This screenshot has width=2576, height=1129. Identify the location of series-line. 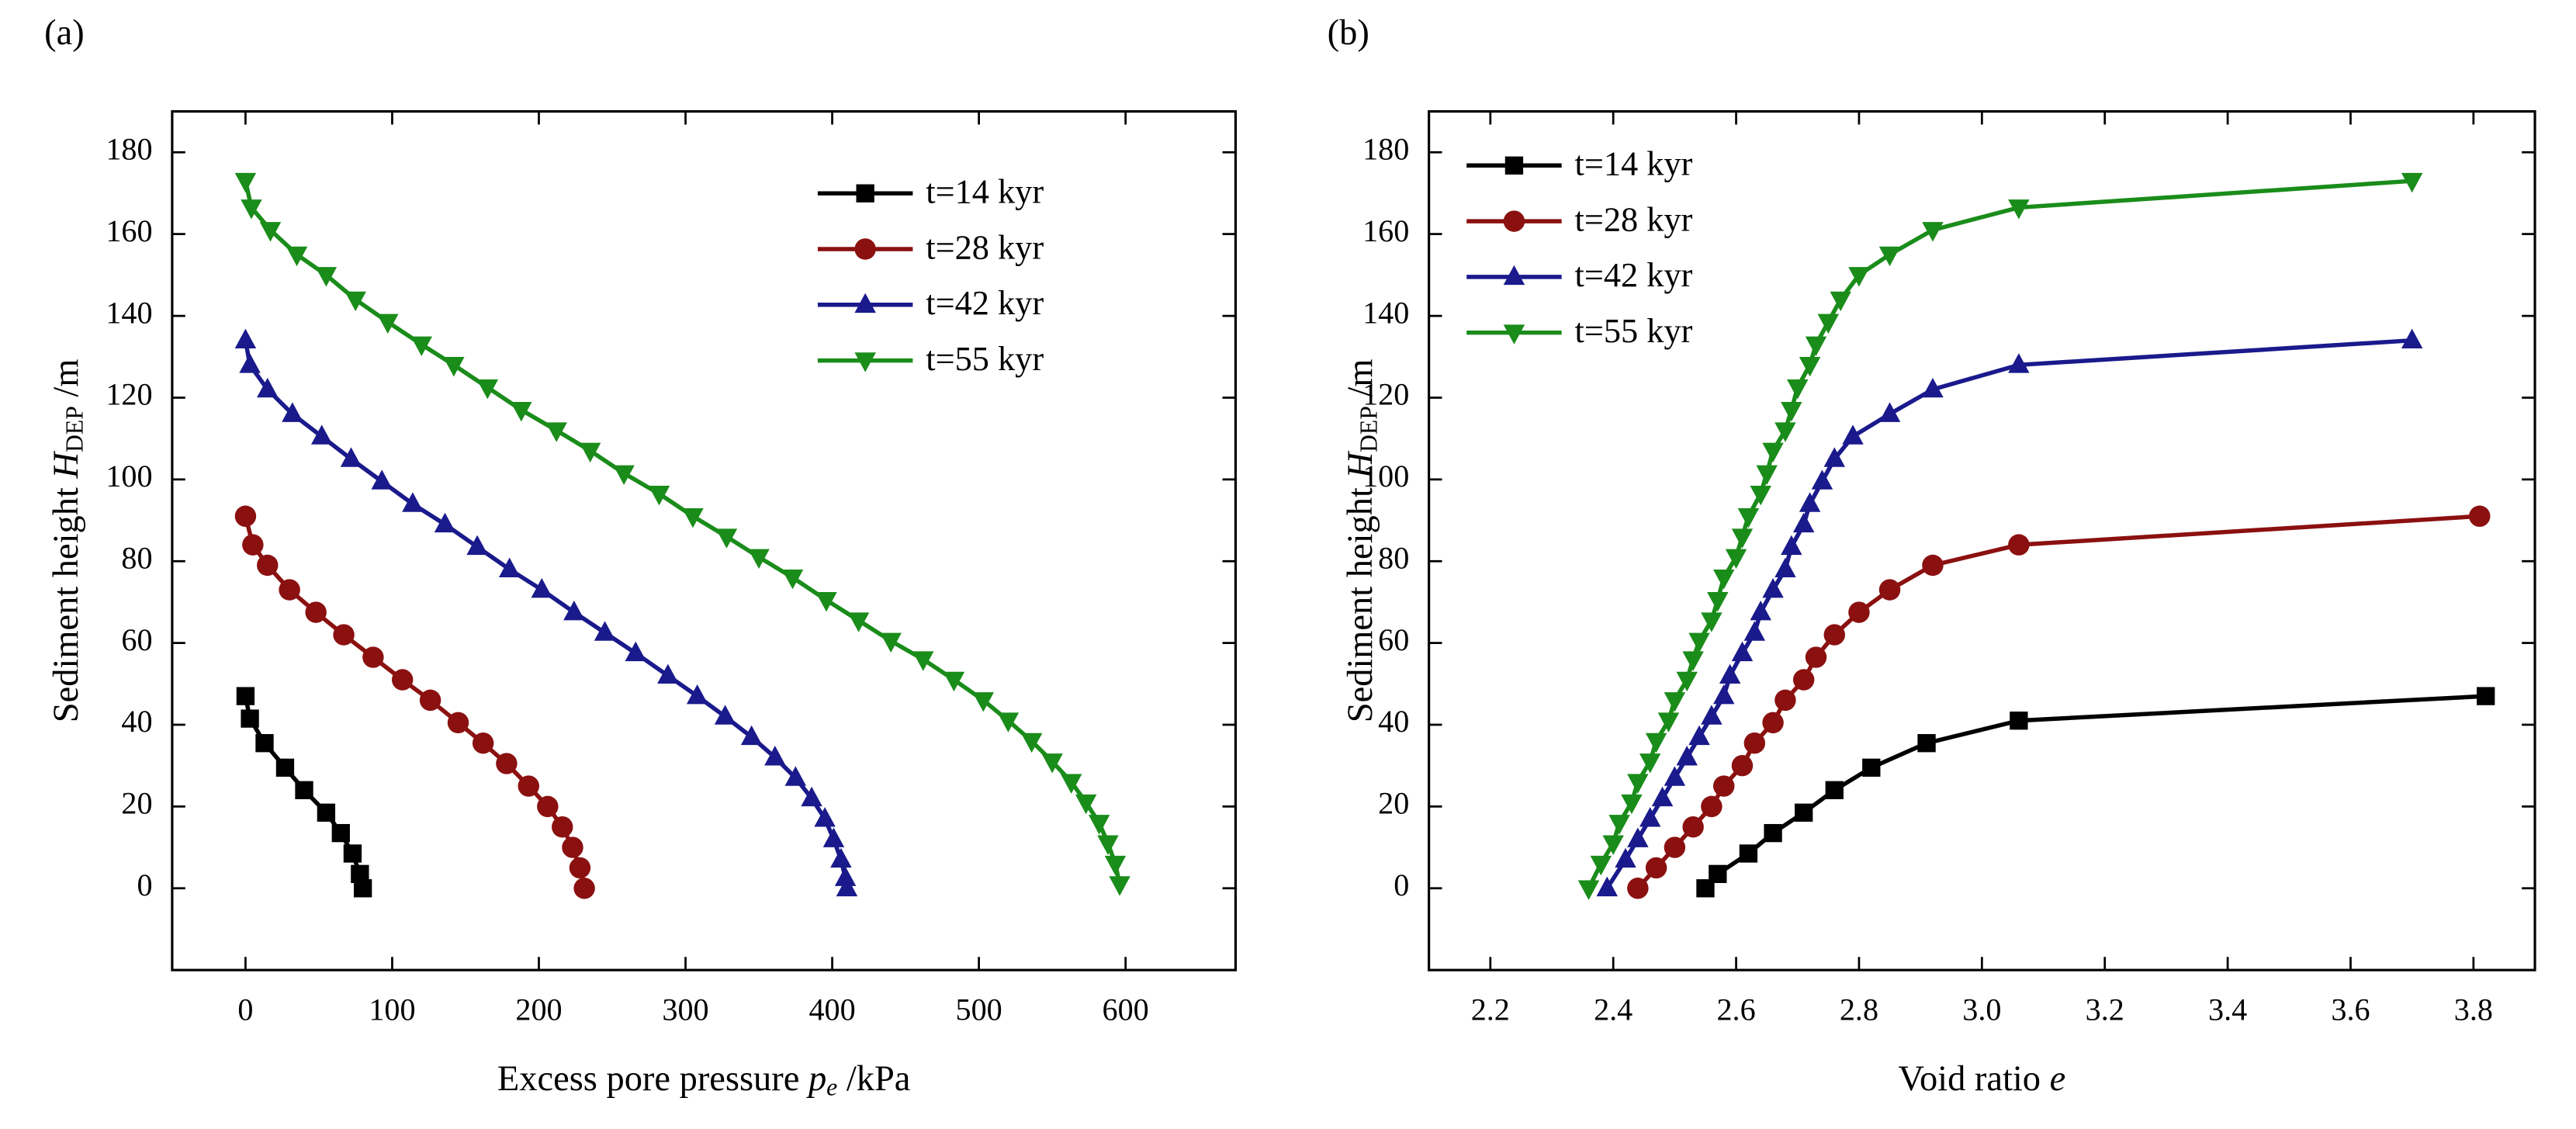
(304, 792).